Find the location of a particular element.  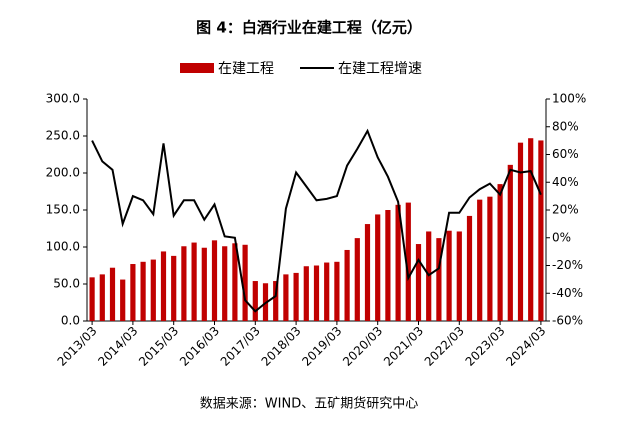

y2-tick-label: 60% is located at coordinates (565, 154).